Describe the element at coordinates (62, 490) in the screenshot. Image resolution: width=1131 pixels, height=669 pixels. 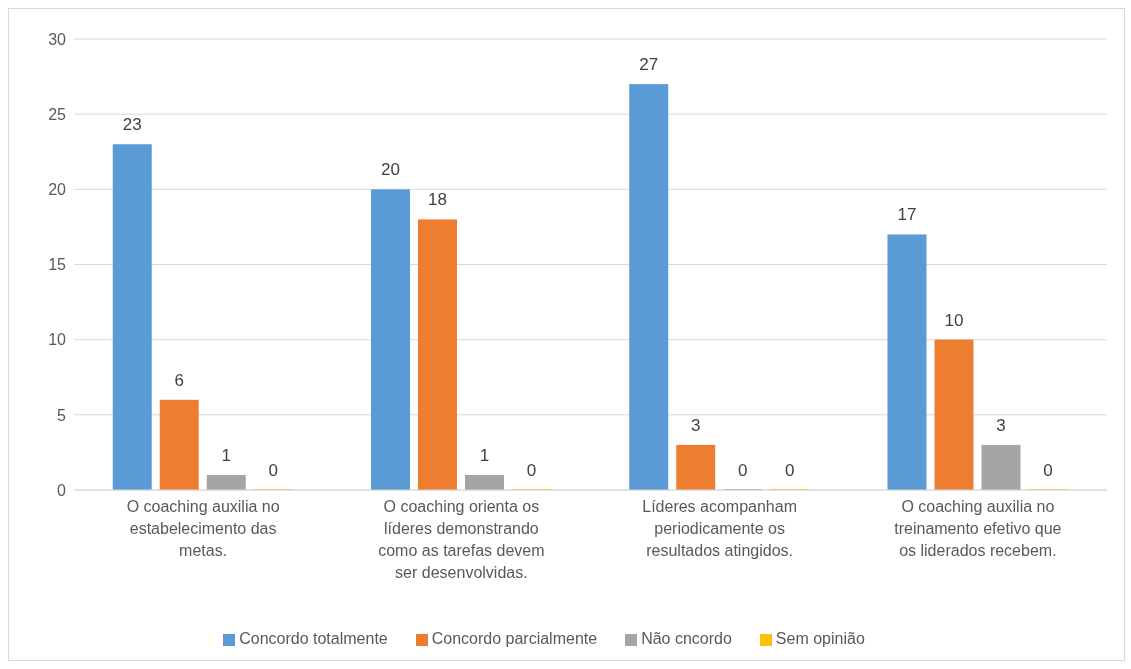
I see `y-tick-label: 0` at that location.